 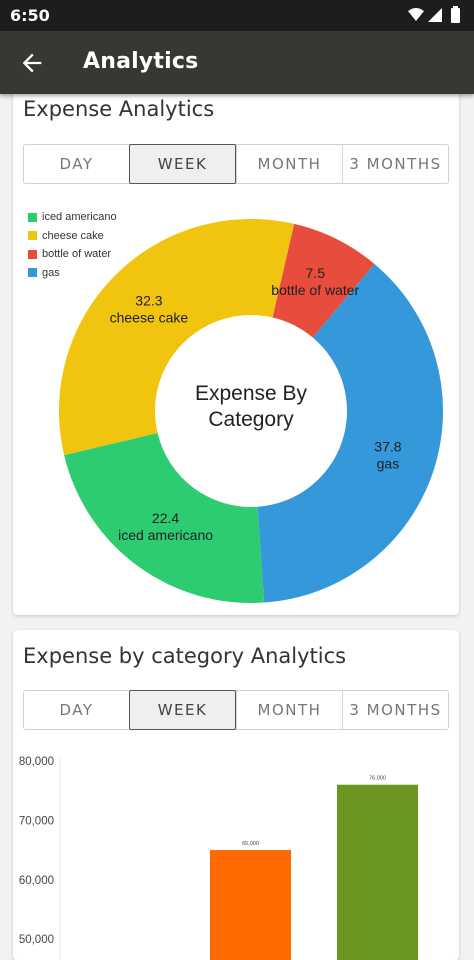 What do you see at coordinates (315, 290) in the screenshot?
I see `slice-category-label: bottle of water` at bounding box center [315, 290].